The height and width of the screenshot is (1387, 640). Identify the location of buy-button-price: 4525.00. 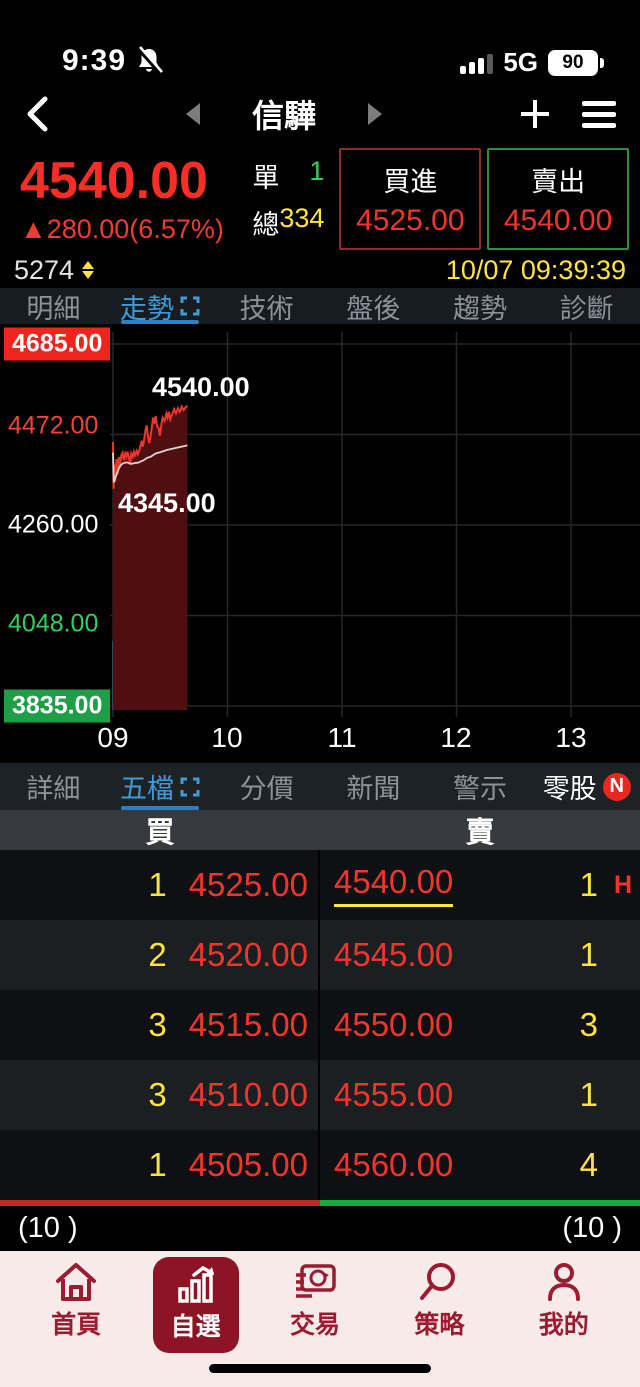
(410, 220).